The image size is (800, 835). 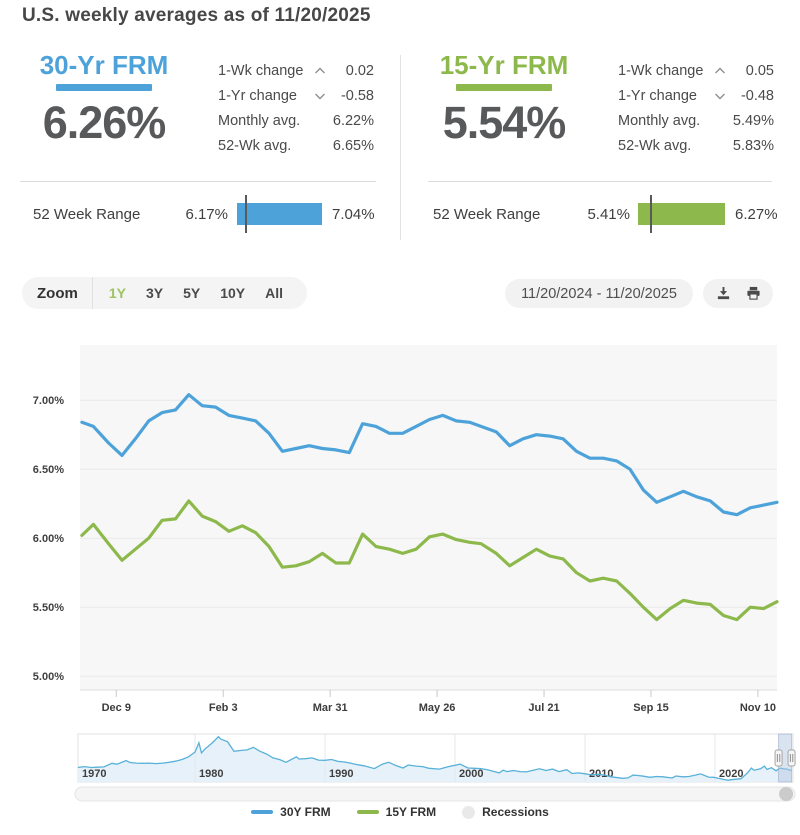 I want to click on stat-value: 0.05, so click(x=759, y=70).